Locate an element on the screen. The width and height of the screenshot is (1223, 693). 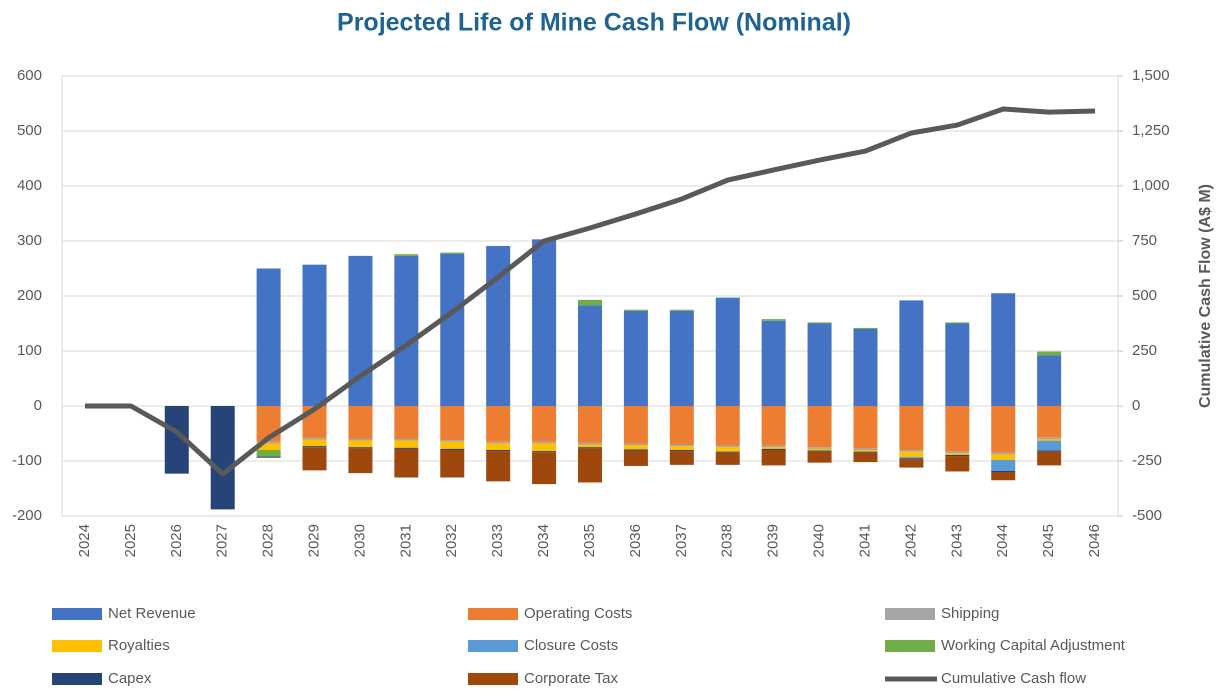
x-tick-label: 2039 is located at coordinates (773, 540).